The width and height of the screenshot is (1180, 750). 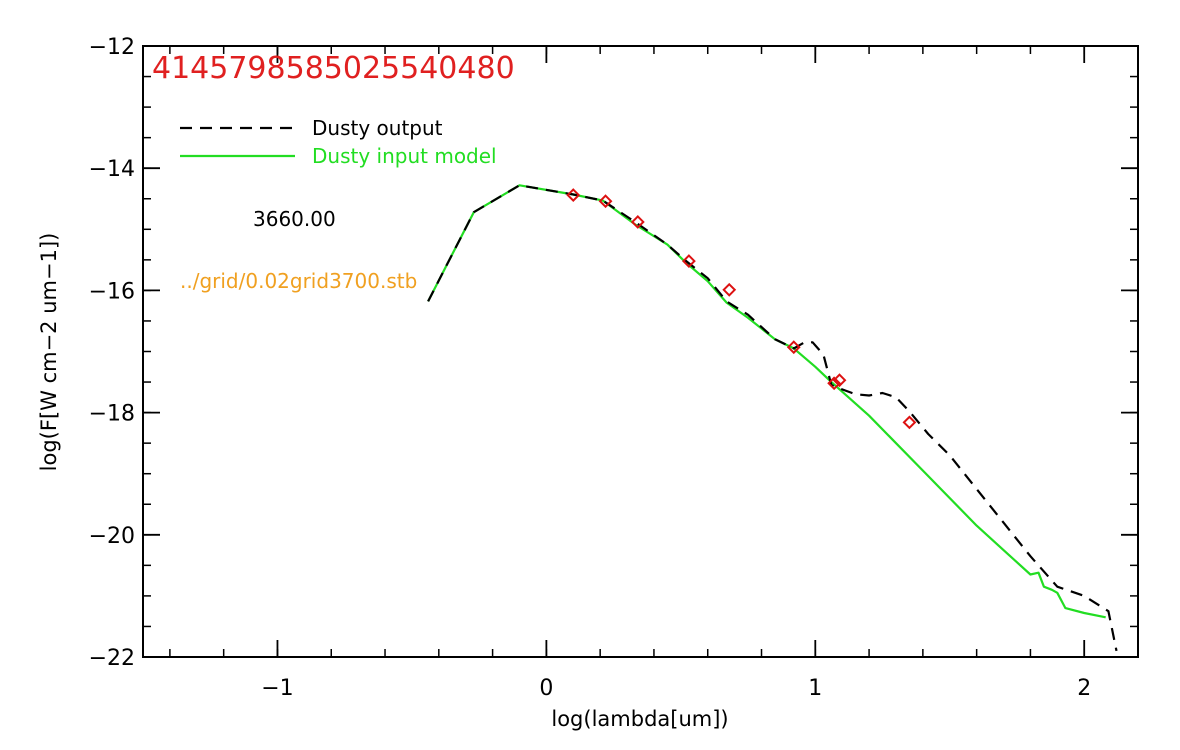 I want to click on x-tick-label: 1, so click(x=815, y=688).